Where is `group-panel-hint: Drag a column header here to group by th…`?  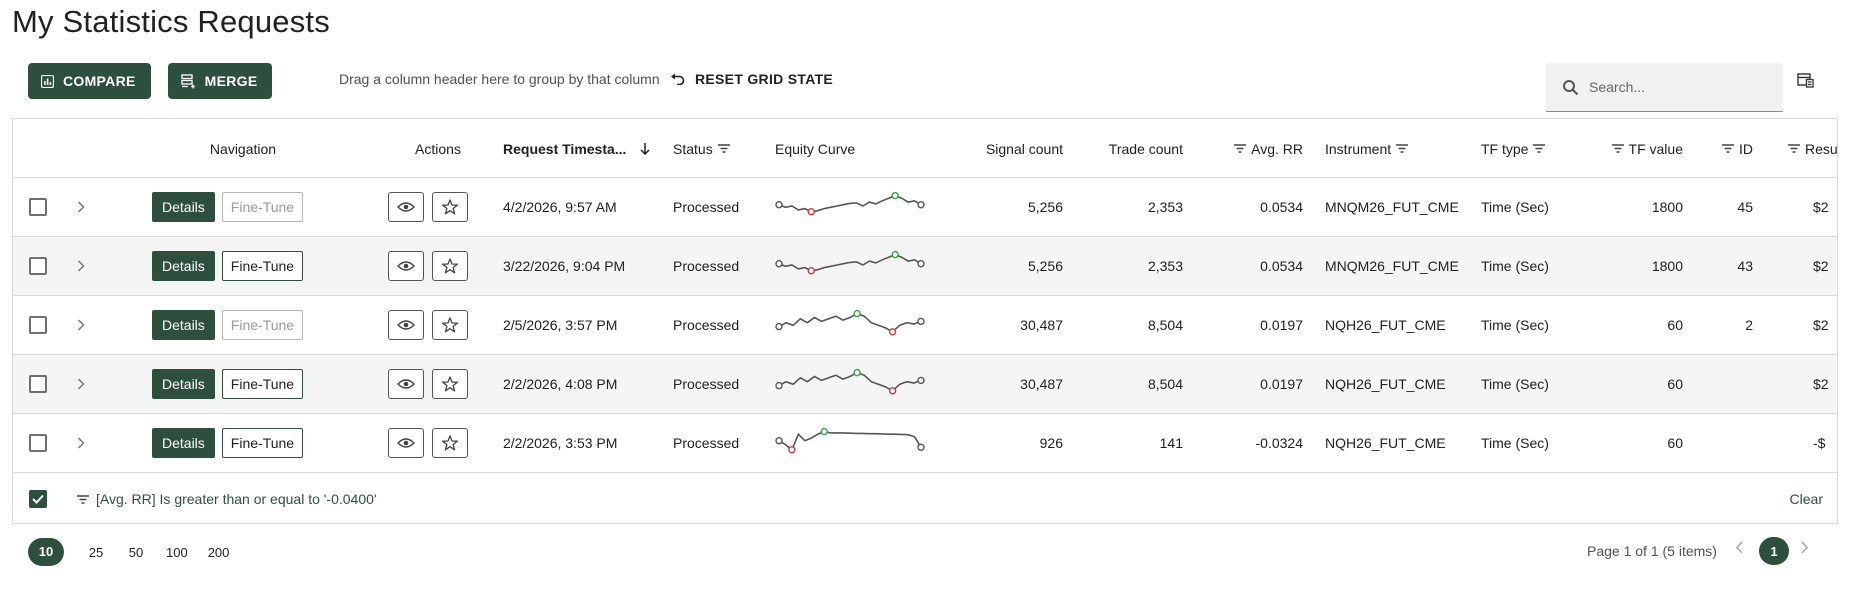
group-panel-hint: Drag a column header here to group by th… is located at coordinates (499, 79).